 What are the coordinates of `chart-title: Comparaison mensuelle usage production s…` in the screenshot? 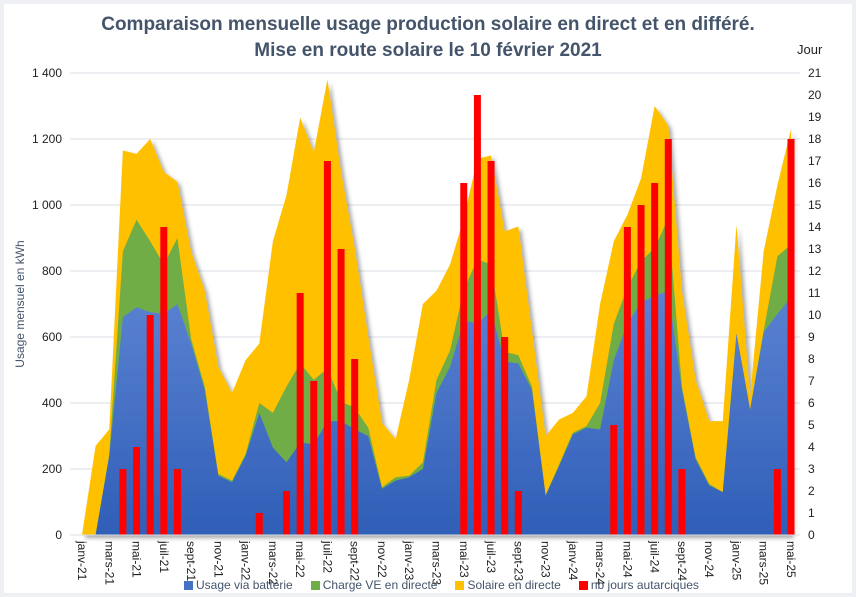 It's located at (428, 24).